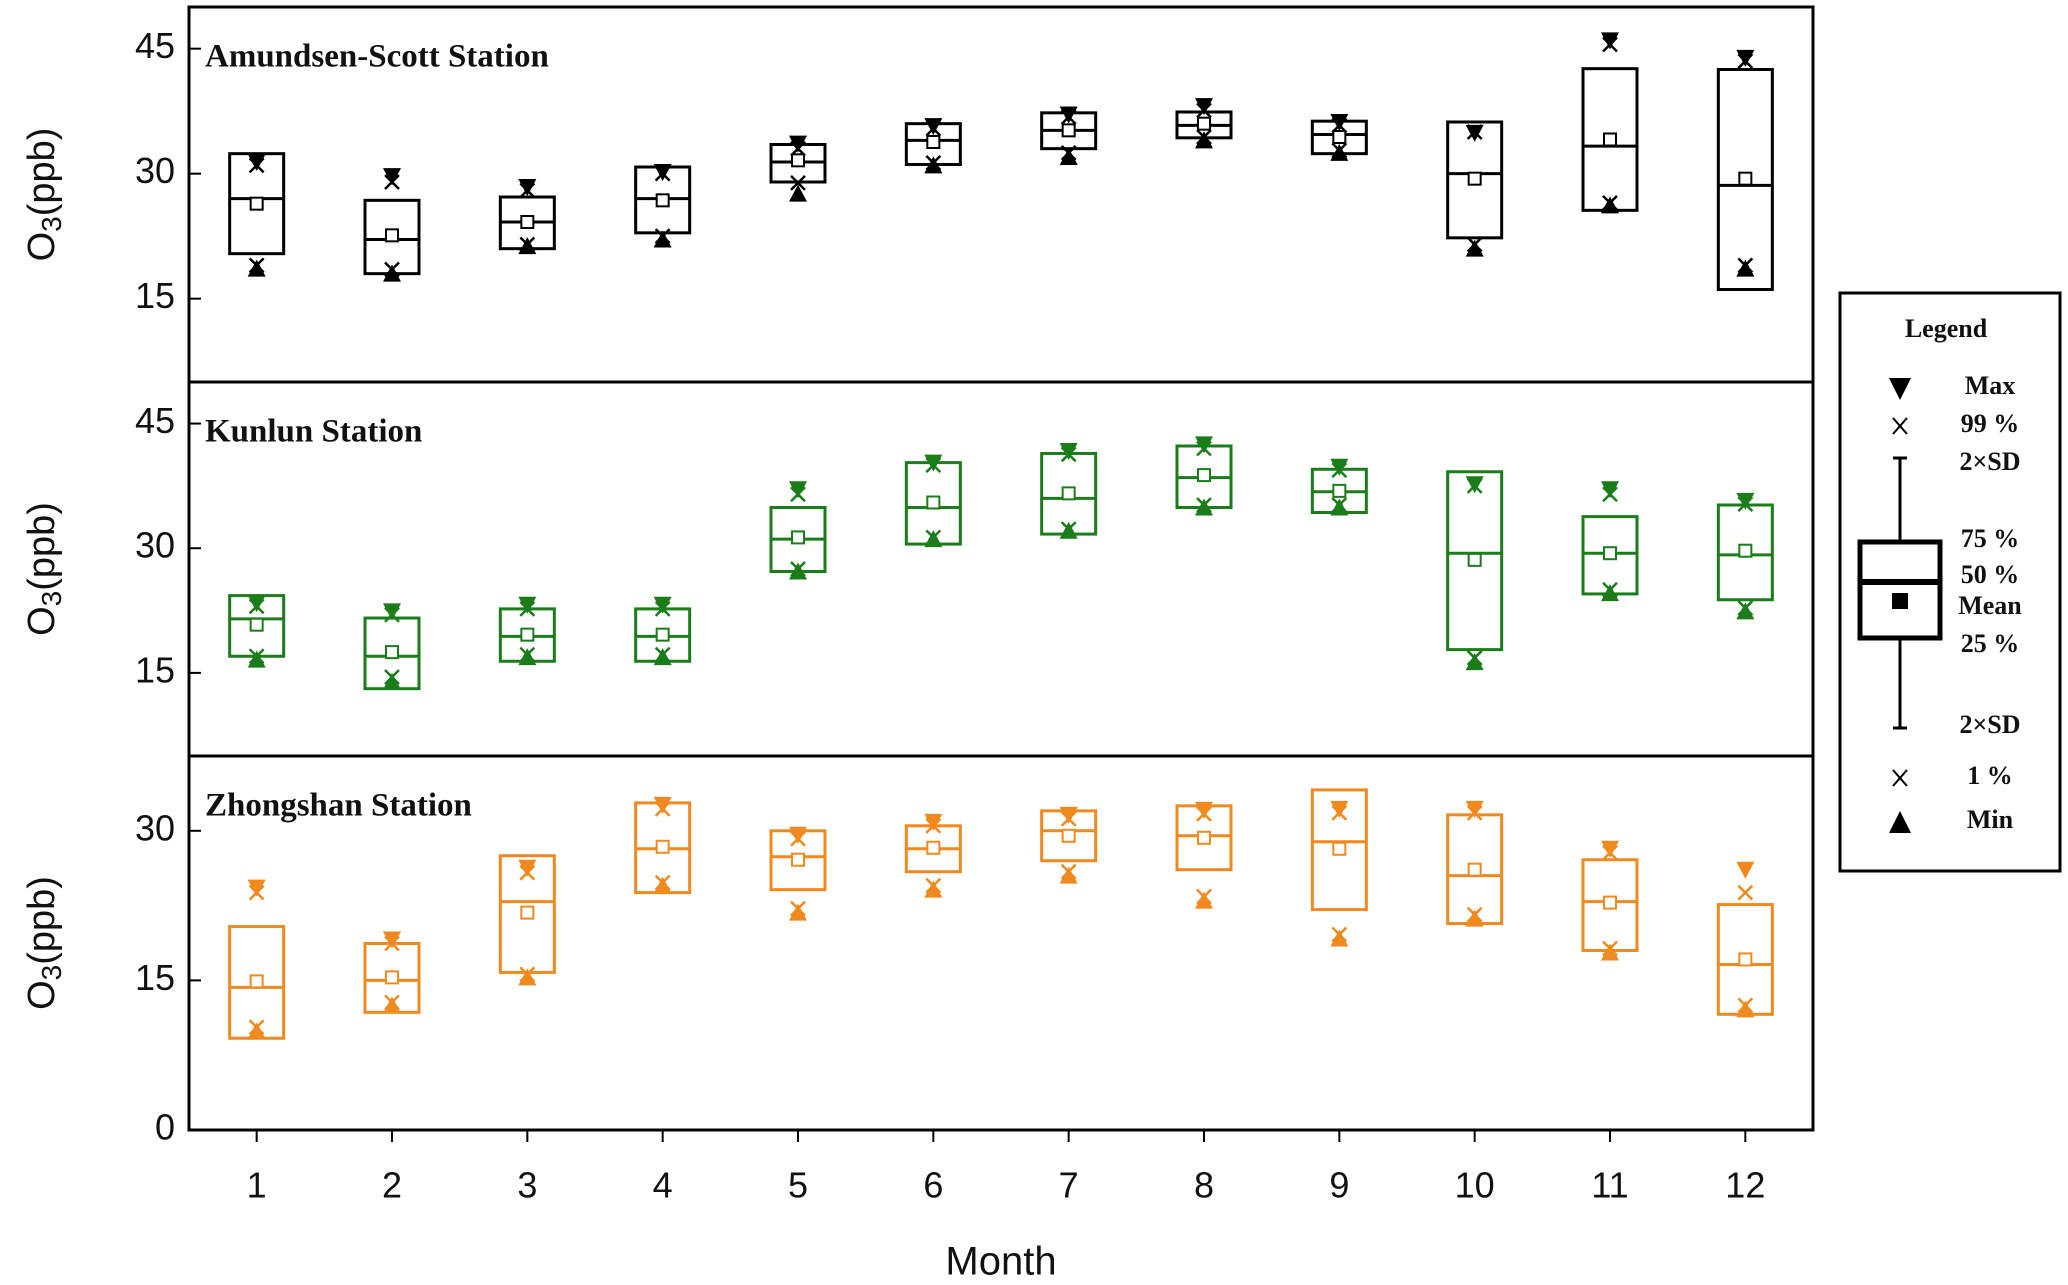 The width and height of the screenshot is (2068, 1285). Describe the element at coordinates (1745, 1185) in the screenshot. I see `x-tick-label: 12` at that location.